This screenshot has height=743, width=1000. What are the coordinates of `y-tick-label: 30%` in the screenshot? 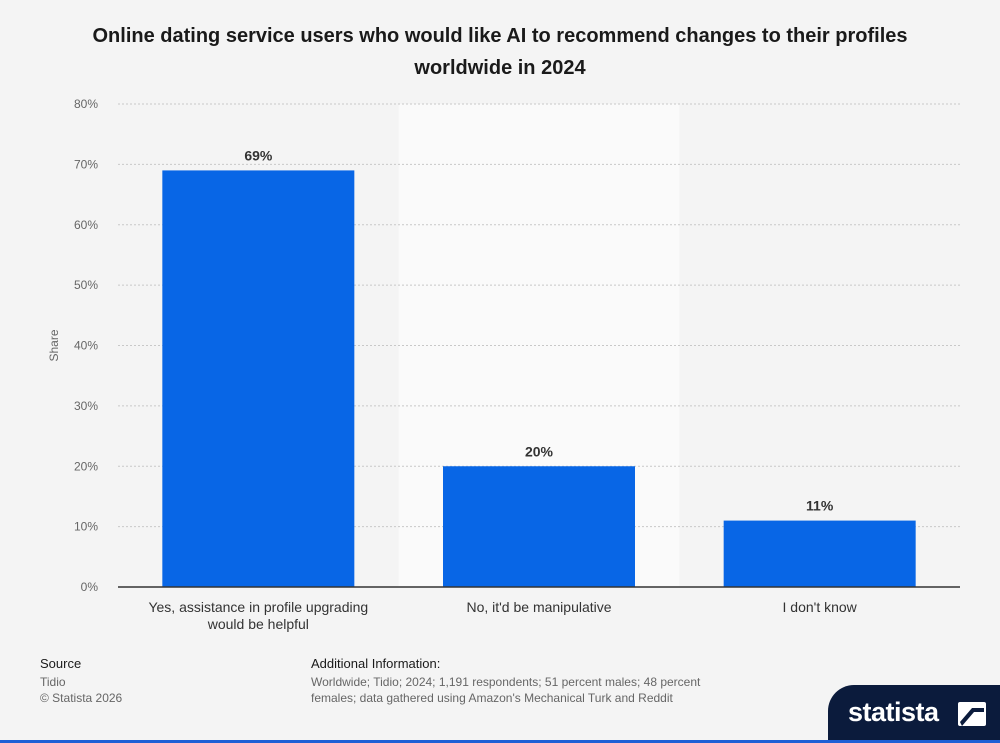 It's located at (86, 406).